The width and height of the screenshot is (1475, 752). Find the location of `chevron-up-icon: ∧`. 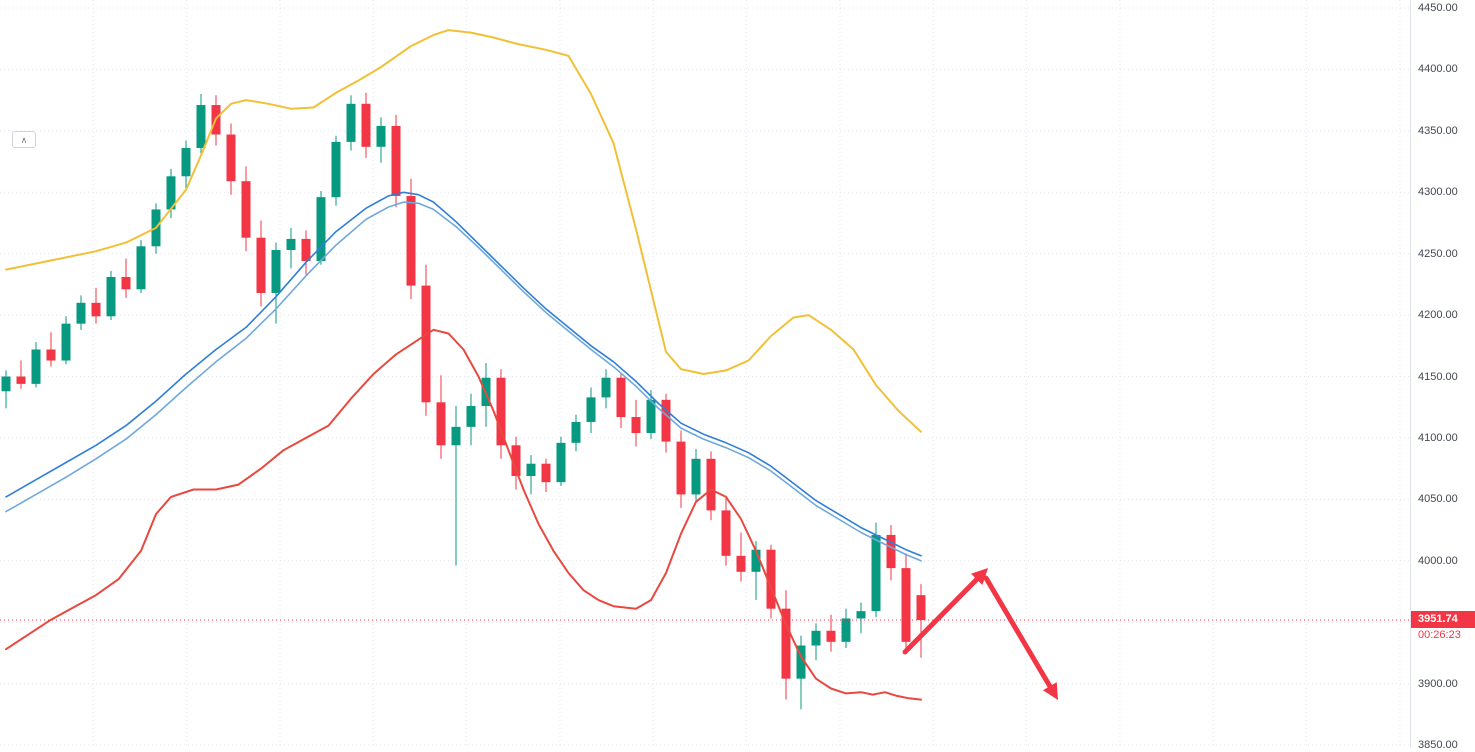

chevron-up-icon: ∧ is located at coordinates (24, 139).